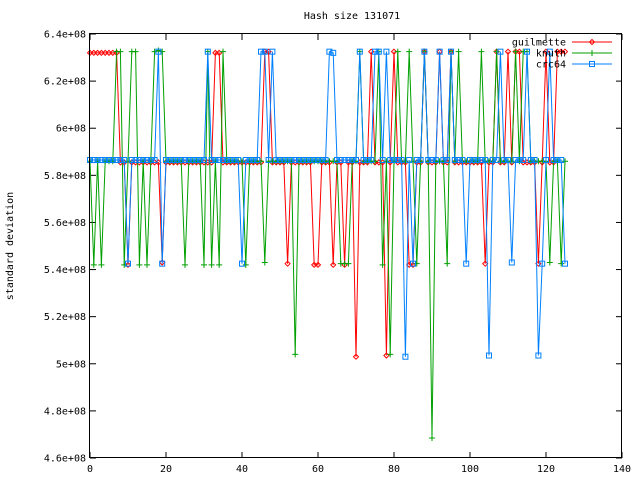 This screenshot has width=640, height=480. Describe the element at coordinates (539, 43) in the screenshot. I see `legend-label: guilmette` at that location.